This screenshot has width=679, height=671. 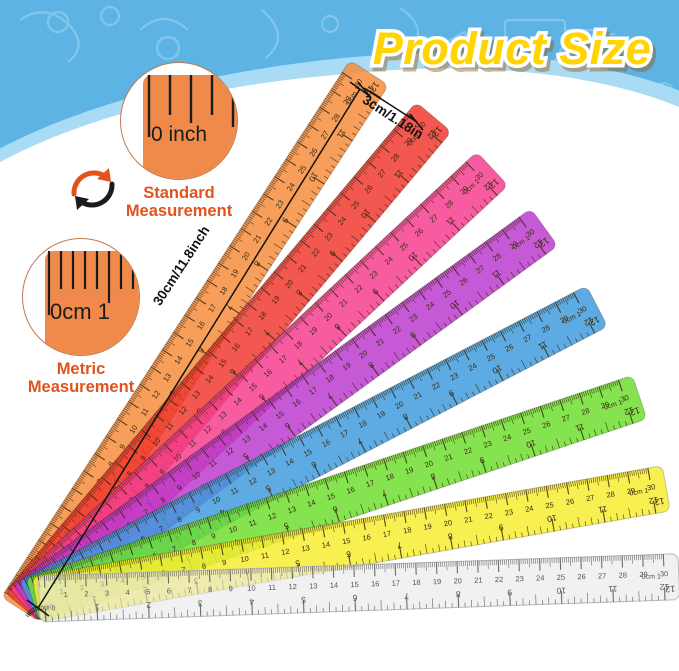 What do you see at coordinates (86, 593) in the screenshot?
I see `svg-text: 2` at bounding box center [86, 593].